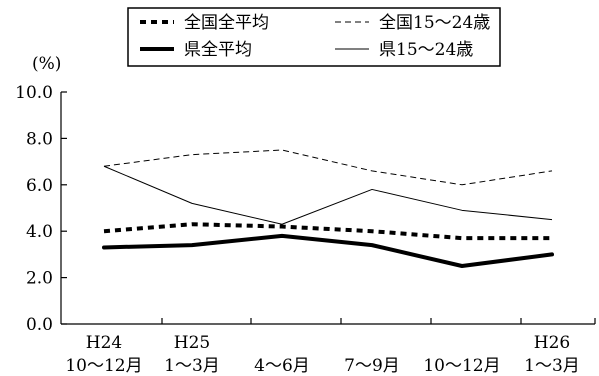  Describe the element at coordinates (322, 354) in the screenshot. I see `x-axis-labels: H24 10〜12月 H25 1〜3月 4〜6月 7〜9月 10〜12月 H26 1〜3月` at that location.